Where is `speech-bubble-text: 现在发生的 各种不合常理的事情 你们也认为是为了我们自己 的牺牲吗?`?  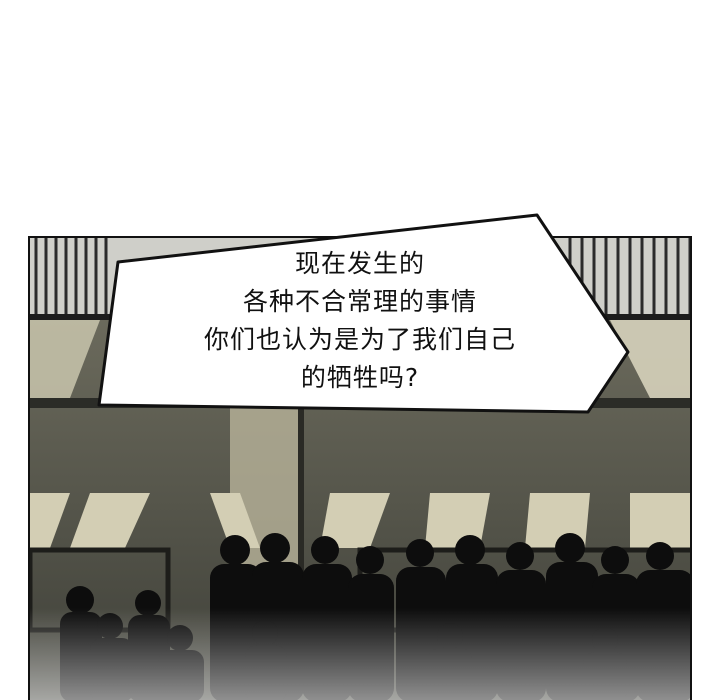
speech-bubble-text: 现在发生的 各种不合常理的事情 你们也认为是为了我们自己 的牺牲吗? is located at coordinates (360, 321).